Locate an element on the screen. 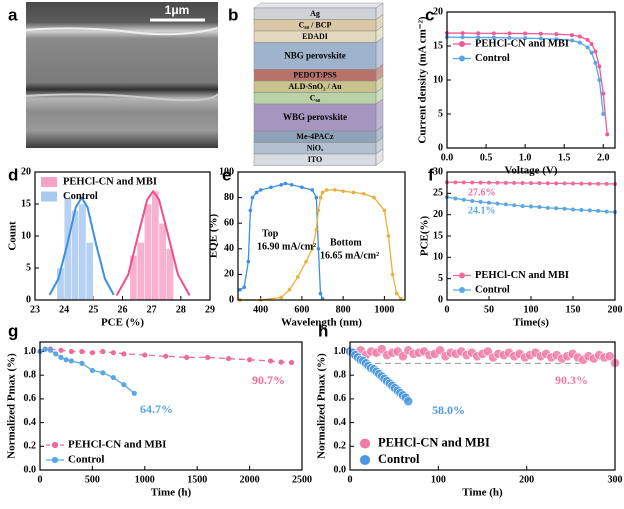  y-tick-label: 0.2 is located at coordinates (30, 446).